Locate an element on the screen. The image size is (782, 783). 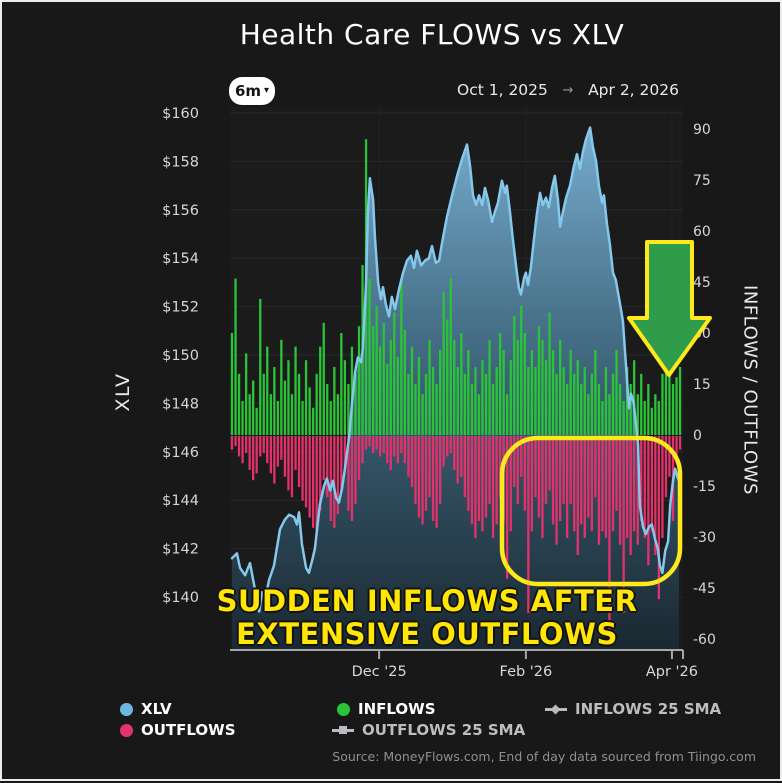
page-title: Health Care FLOWS vs XLV is located at coordinates (432, 34).